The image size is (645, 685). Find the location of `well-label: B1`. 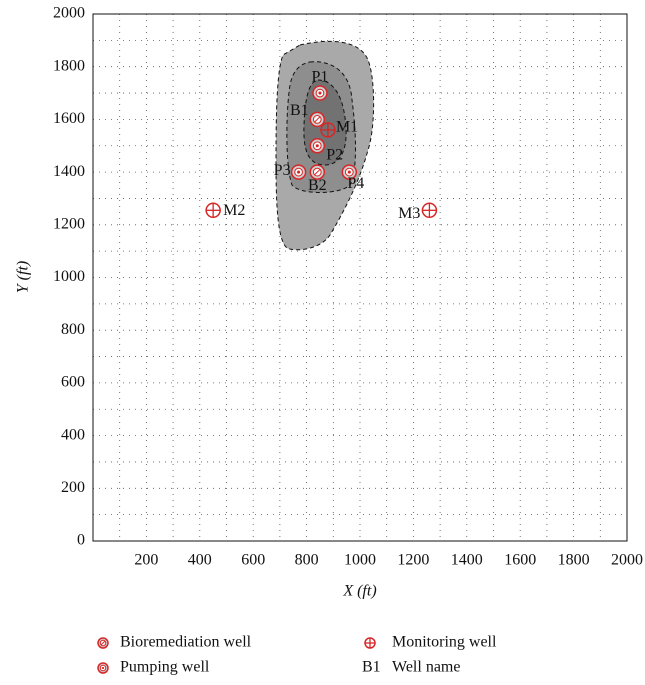

well-label: B1 is located at coordinates (299, 110).